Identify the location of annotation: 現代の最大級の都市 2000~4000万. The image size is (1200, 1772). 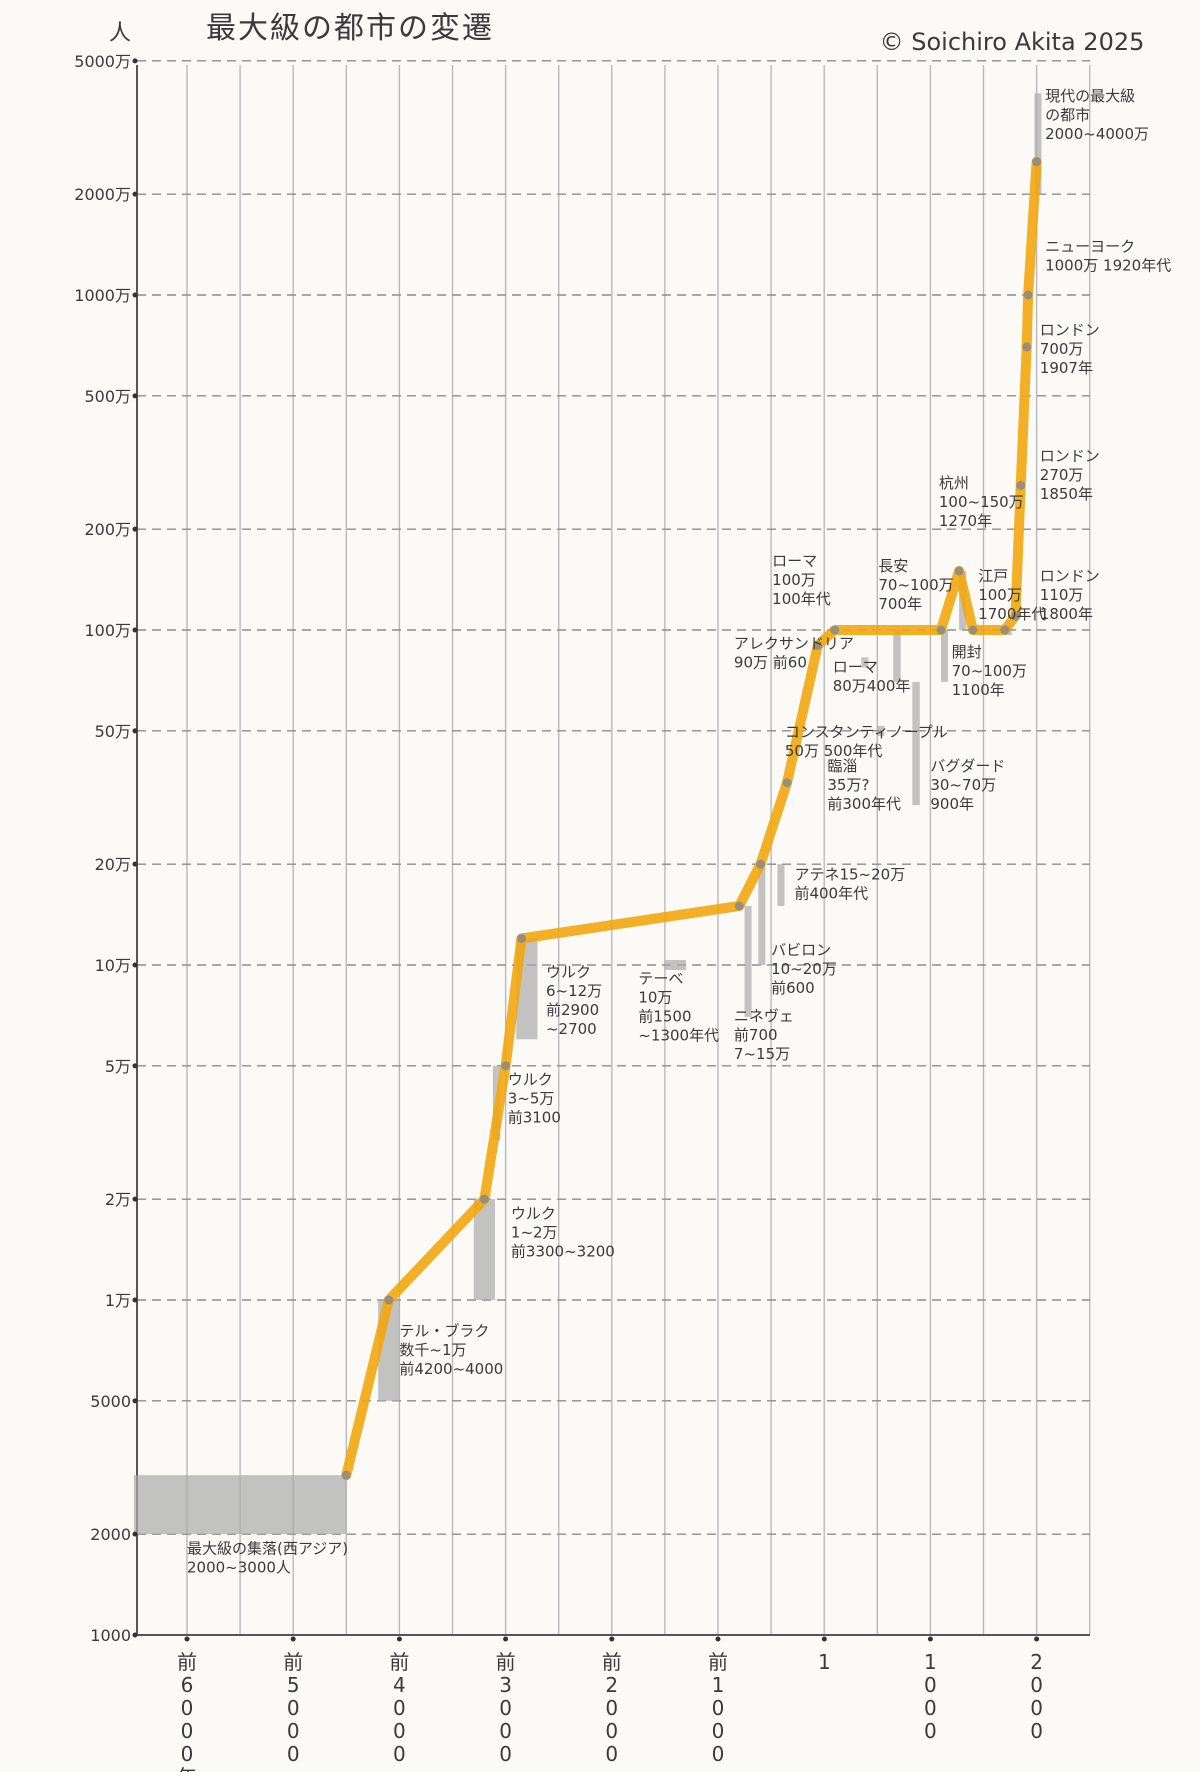
(1097, 115).